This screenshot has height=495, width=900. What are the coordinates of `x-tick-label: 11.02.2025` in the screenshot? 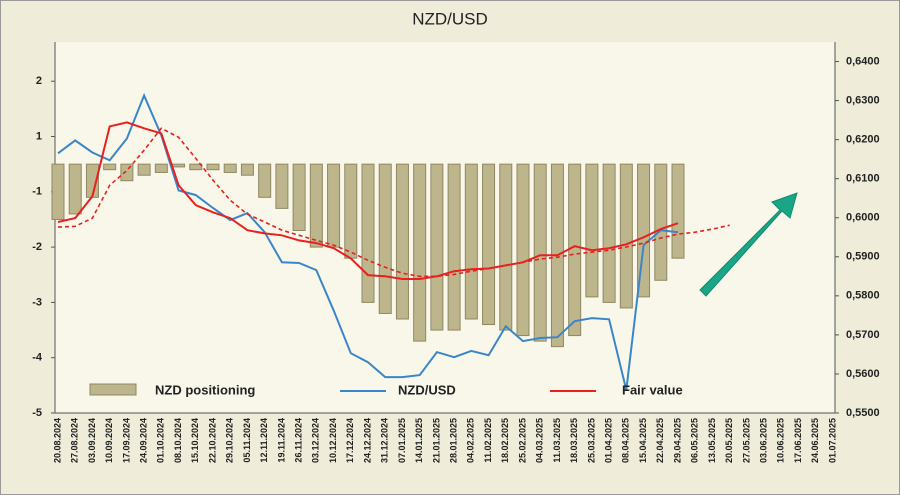 It's located at (488, 440).